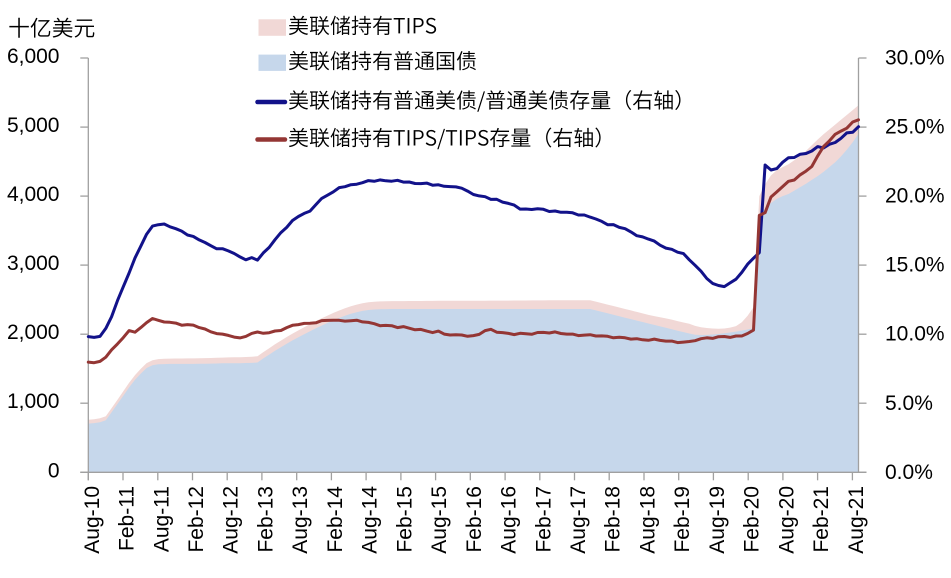  What do you see at coordinates (33, 56) in the screenshot?
I see `svg-text: 6,000` at bounding box center [33, 56].